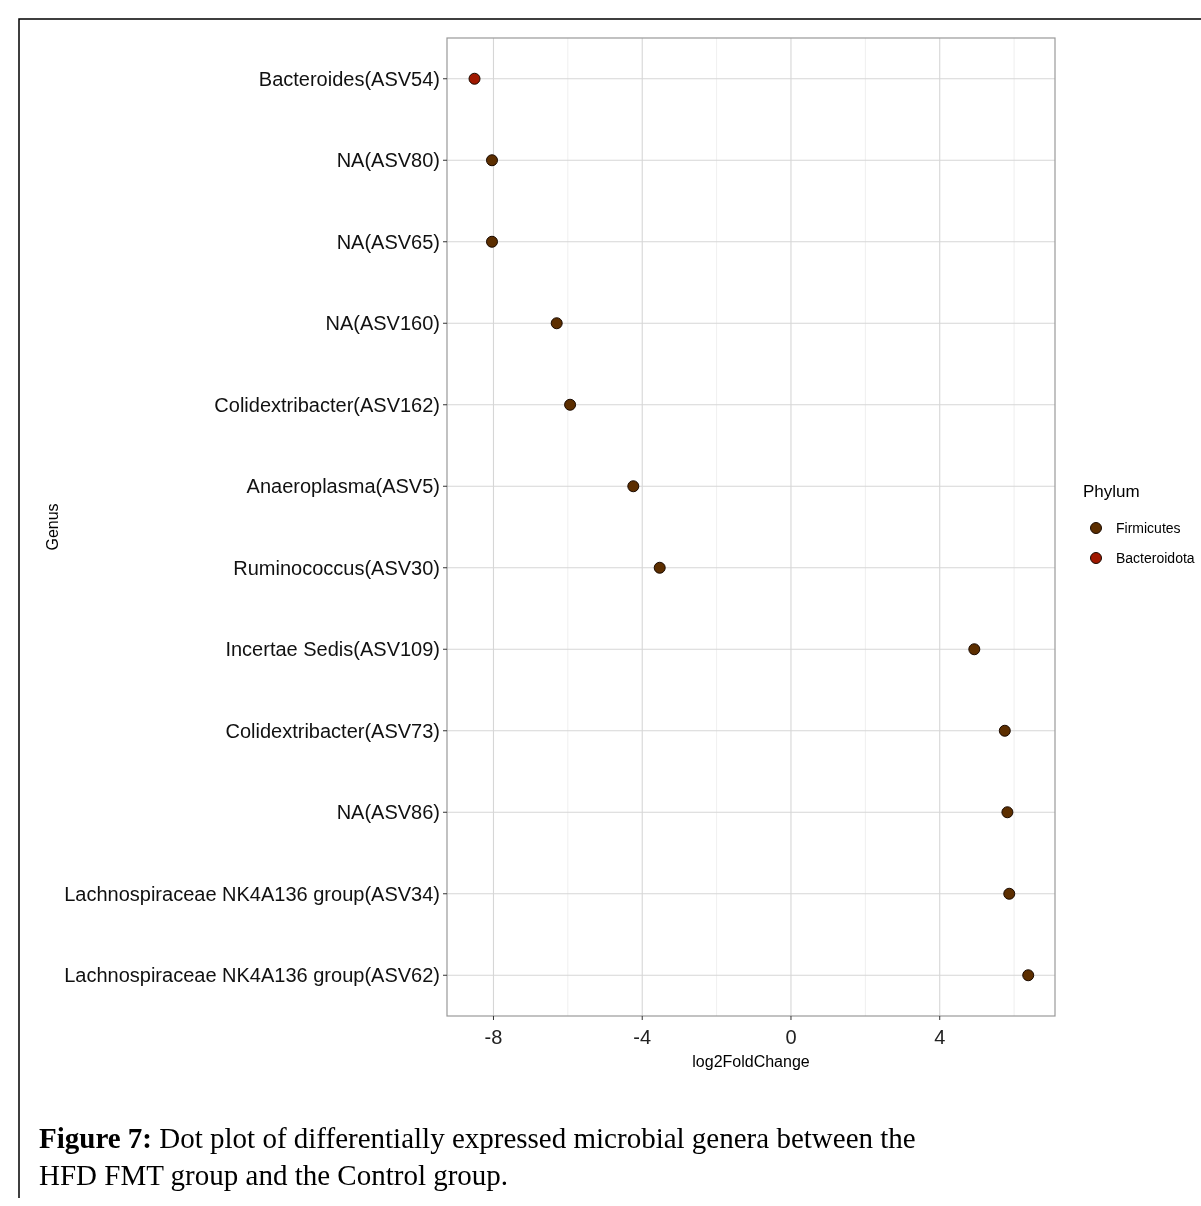 The image size is (1201, 1206). Describe the element at coordinates (332, 649) in the screenshot. I see `y-tick-label: Incertae Sedis(ASV109)` at that location.